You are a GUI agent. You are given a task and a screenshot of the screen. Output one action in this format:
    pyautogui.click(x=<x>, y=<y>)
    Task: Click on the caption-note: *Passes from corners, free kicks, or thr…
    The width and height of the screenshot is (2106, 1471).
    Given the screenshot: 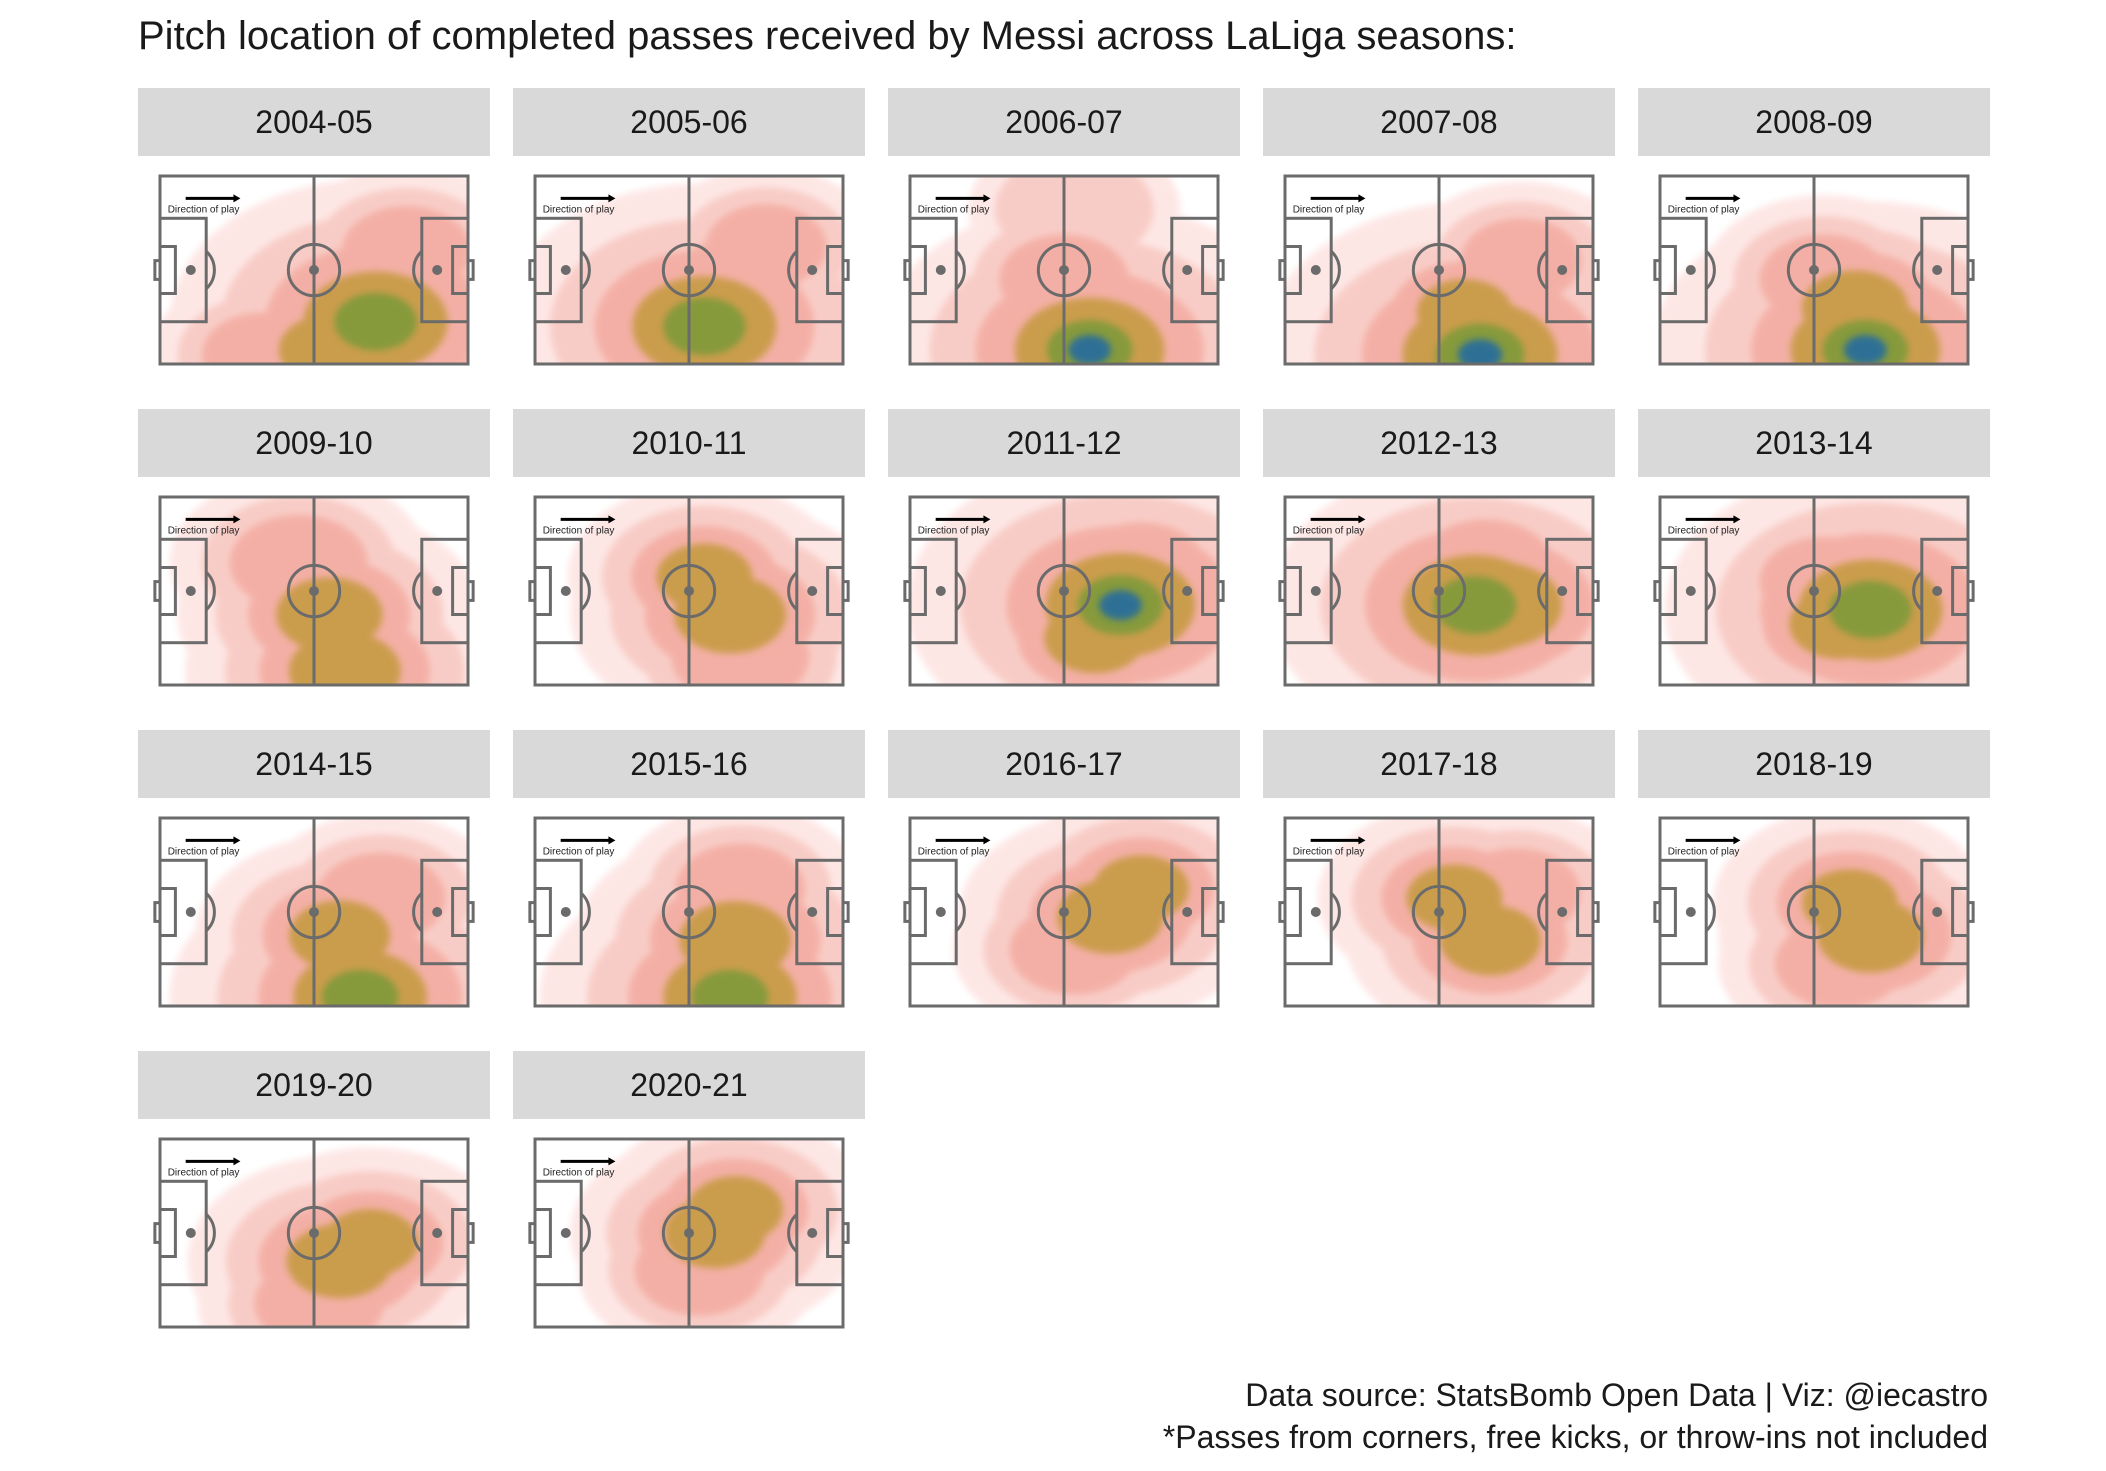 What is the action you would take?
    pyautogui.click(x=1575, y=1437)
    